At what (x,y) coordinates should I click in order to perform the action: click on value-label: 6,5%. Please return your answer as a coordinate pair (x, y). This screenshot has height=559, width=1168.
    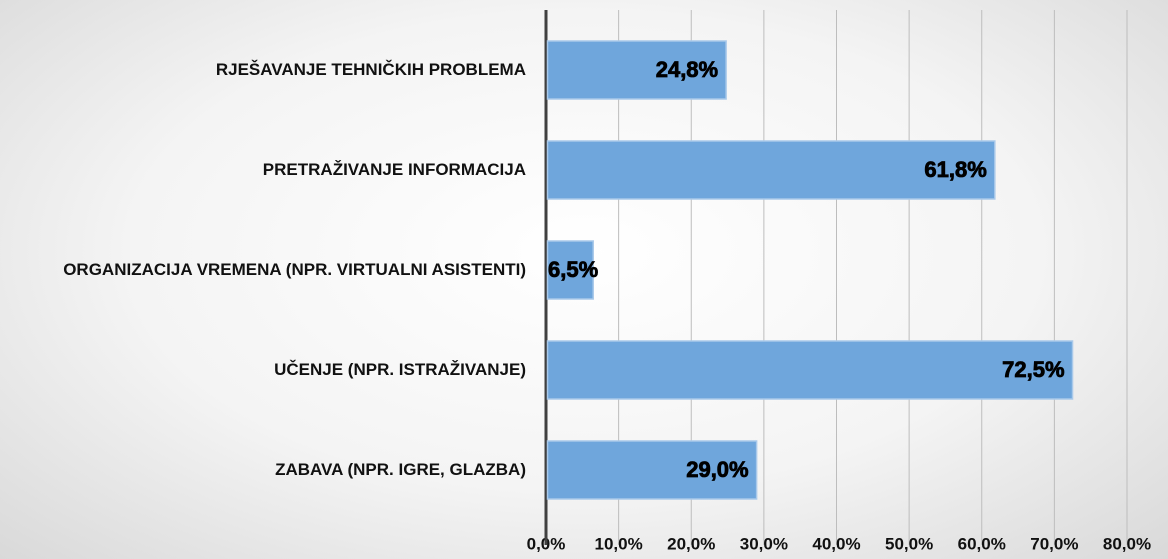
    Looking at the image, I should click on (573, 269).